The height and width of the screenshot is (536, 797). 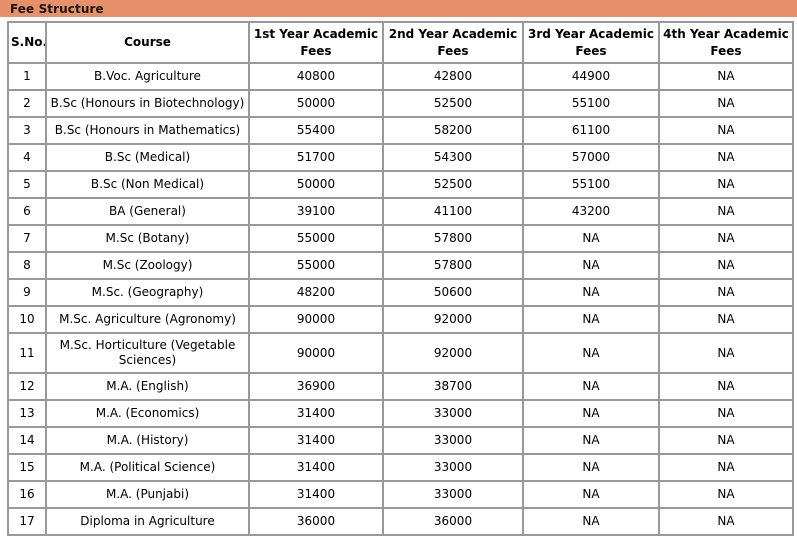 What do you see at coordinates (453, 76) in the screenshot?
I see `fee-cell-year2: 42800` at bounding box center [453, 76].